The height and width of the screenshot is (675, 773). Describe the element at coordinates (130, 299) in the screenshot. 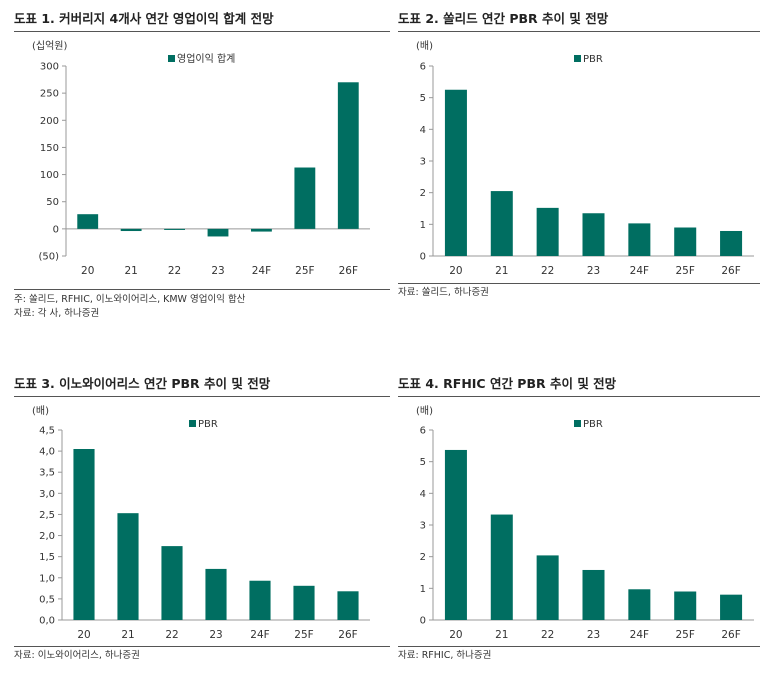

I see `source-note: 주: 쏠리드, RFHIC, 이노와이어리스, KMW 영업이익 합산` at that location.